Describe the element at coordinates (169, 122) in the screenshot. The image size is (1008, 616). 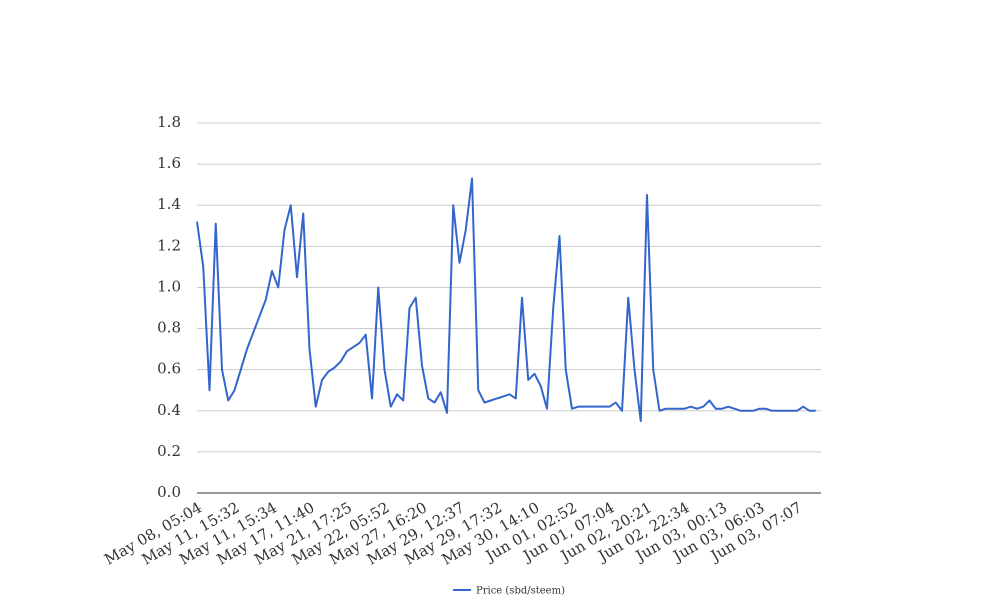
I see `y-tick-label: 1.8` at that location.